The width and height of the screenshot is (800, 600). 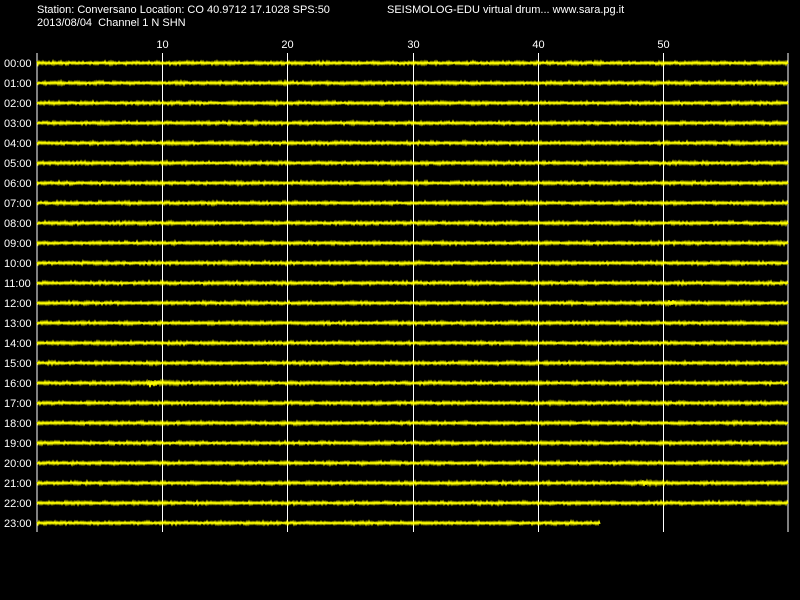 I want to click on hour-label: 15:00, so click(x=18, y=364).